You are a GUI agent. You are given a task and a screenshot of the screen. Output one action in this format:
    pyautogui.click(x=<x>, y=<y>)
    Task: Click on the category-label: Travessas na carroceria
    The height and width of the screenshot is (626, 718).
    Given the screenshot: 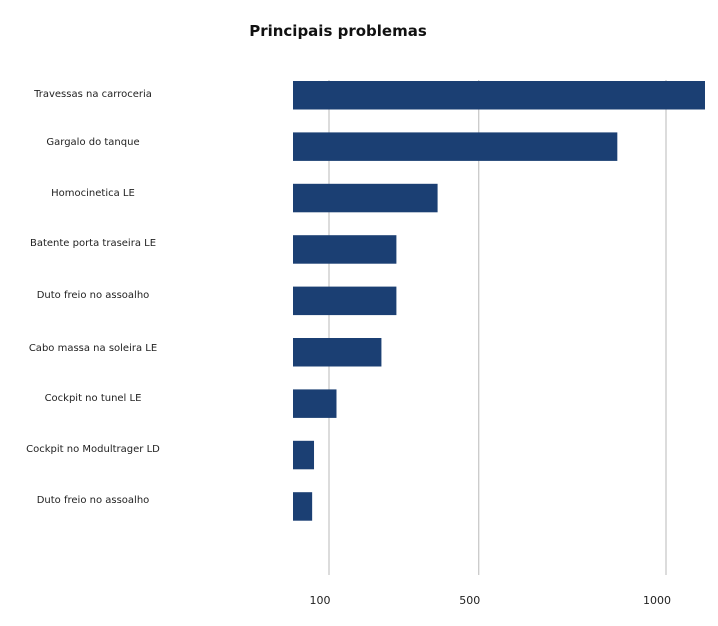 What is the action you would take?
    pyautogui.click(x=92, y=94)
    